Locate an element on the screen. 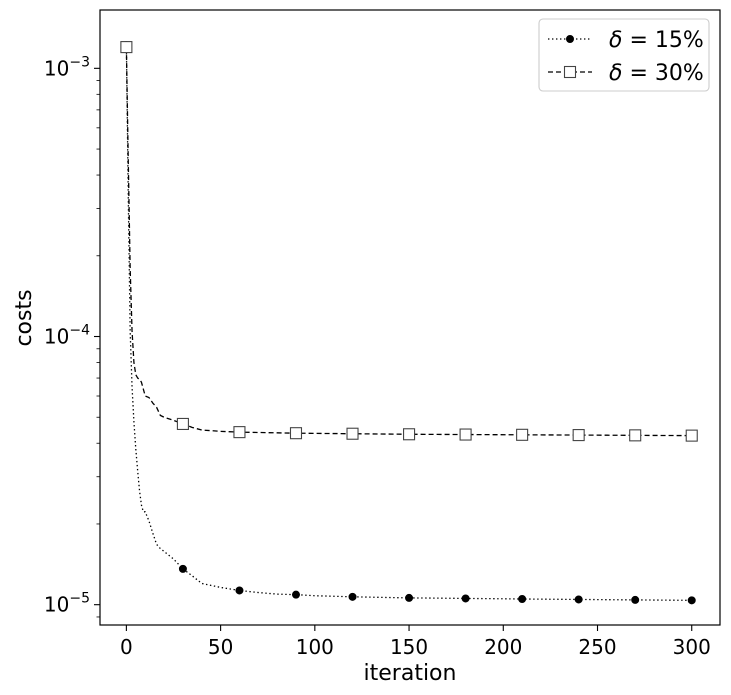  legend-box is located at coordinates (624, 55).